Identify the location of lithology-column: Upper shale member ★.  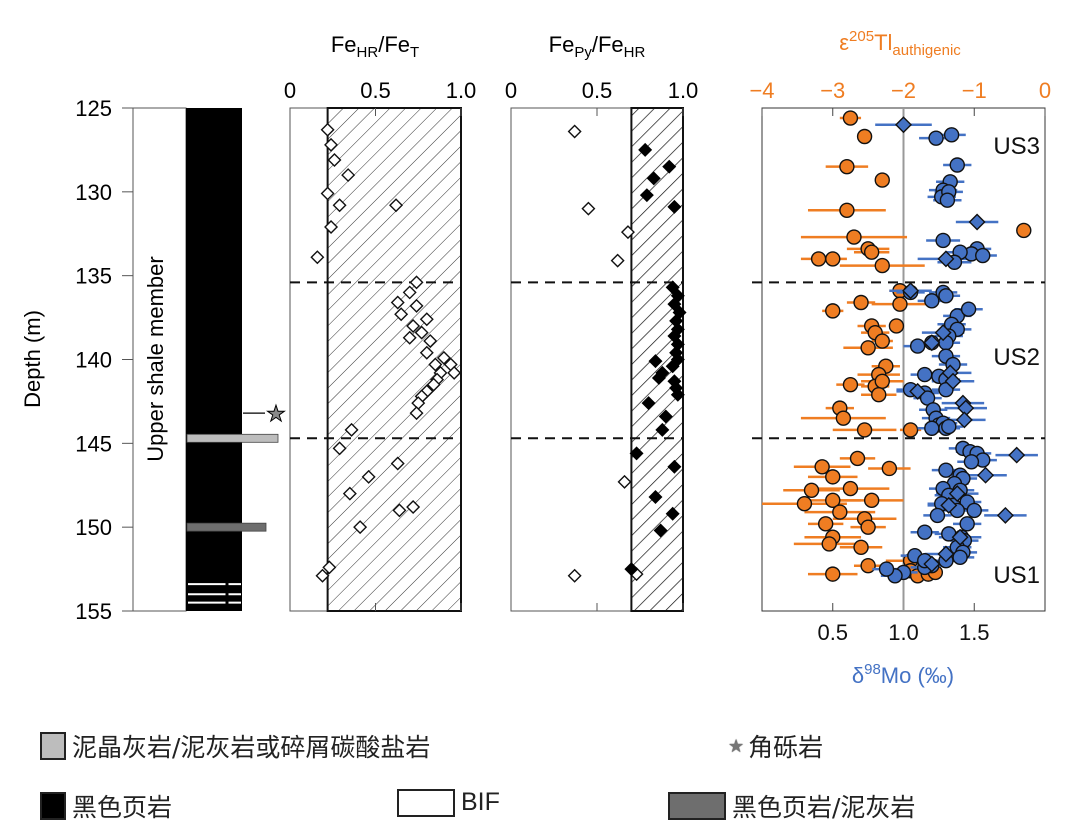
(209, 359).